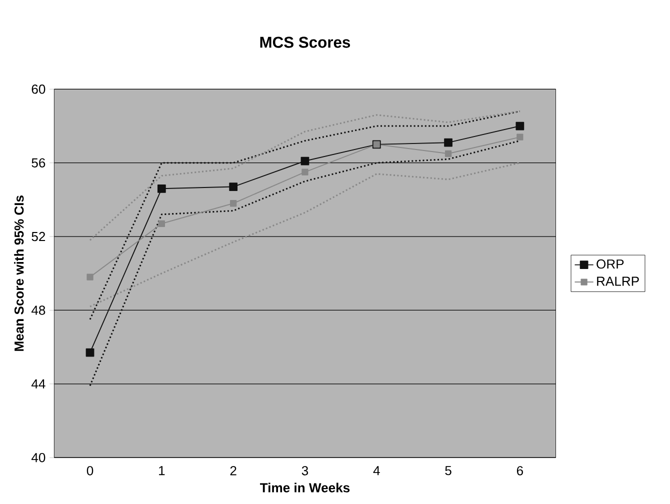  I want to click on x-tick-label: 4, so click(376, 471).